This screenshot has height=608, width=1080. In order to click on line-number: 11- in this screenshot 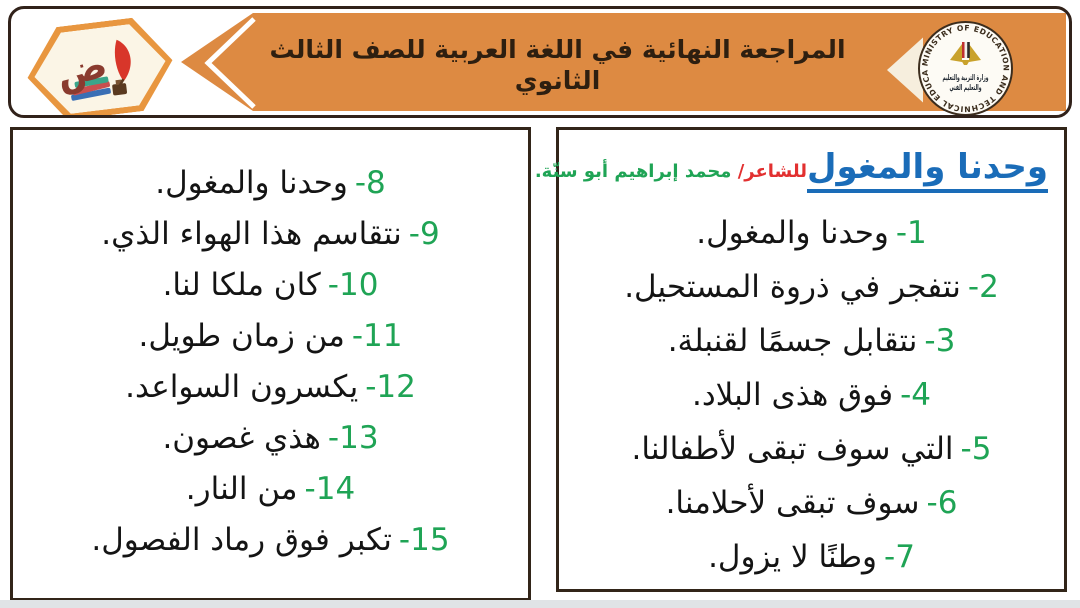, I will do `click(377, 336)`.